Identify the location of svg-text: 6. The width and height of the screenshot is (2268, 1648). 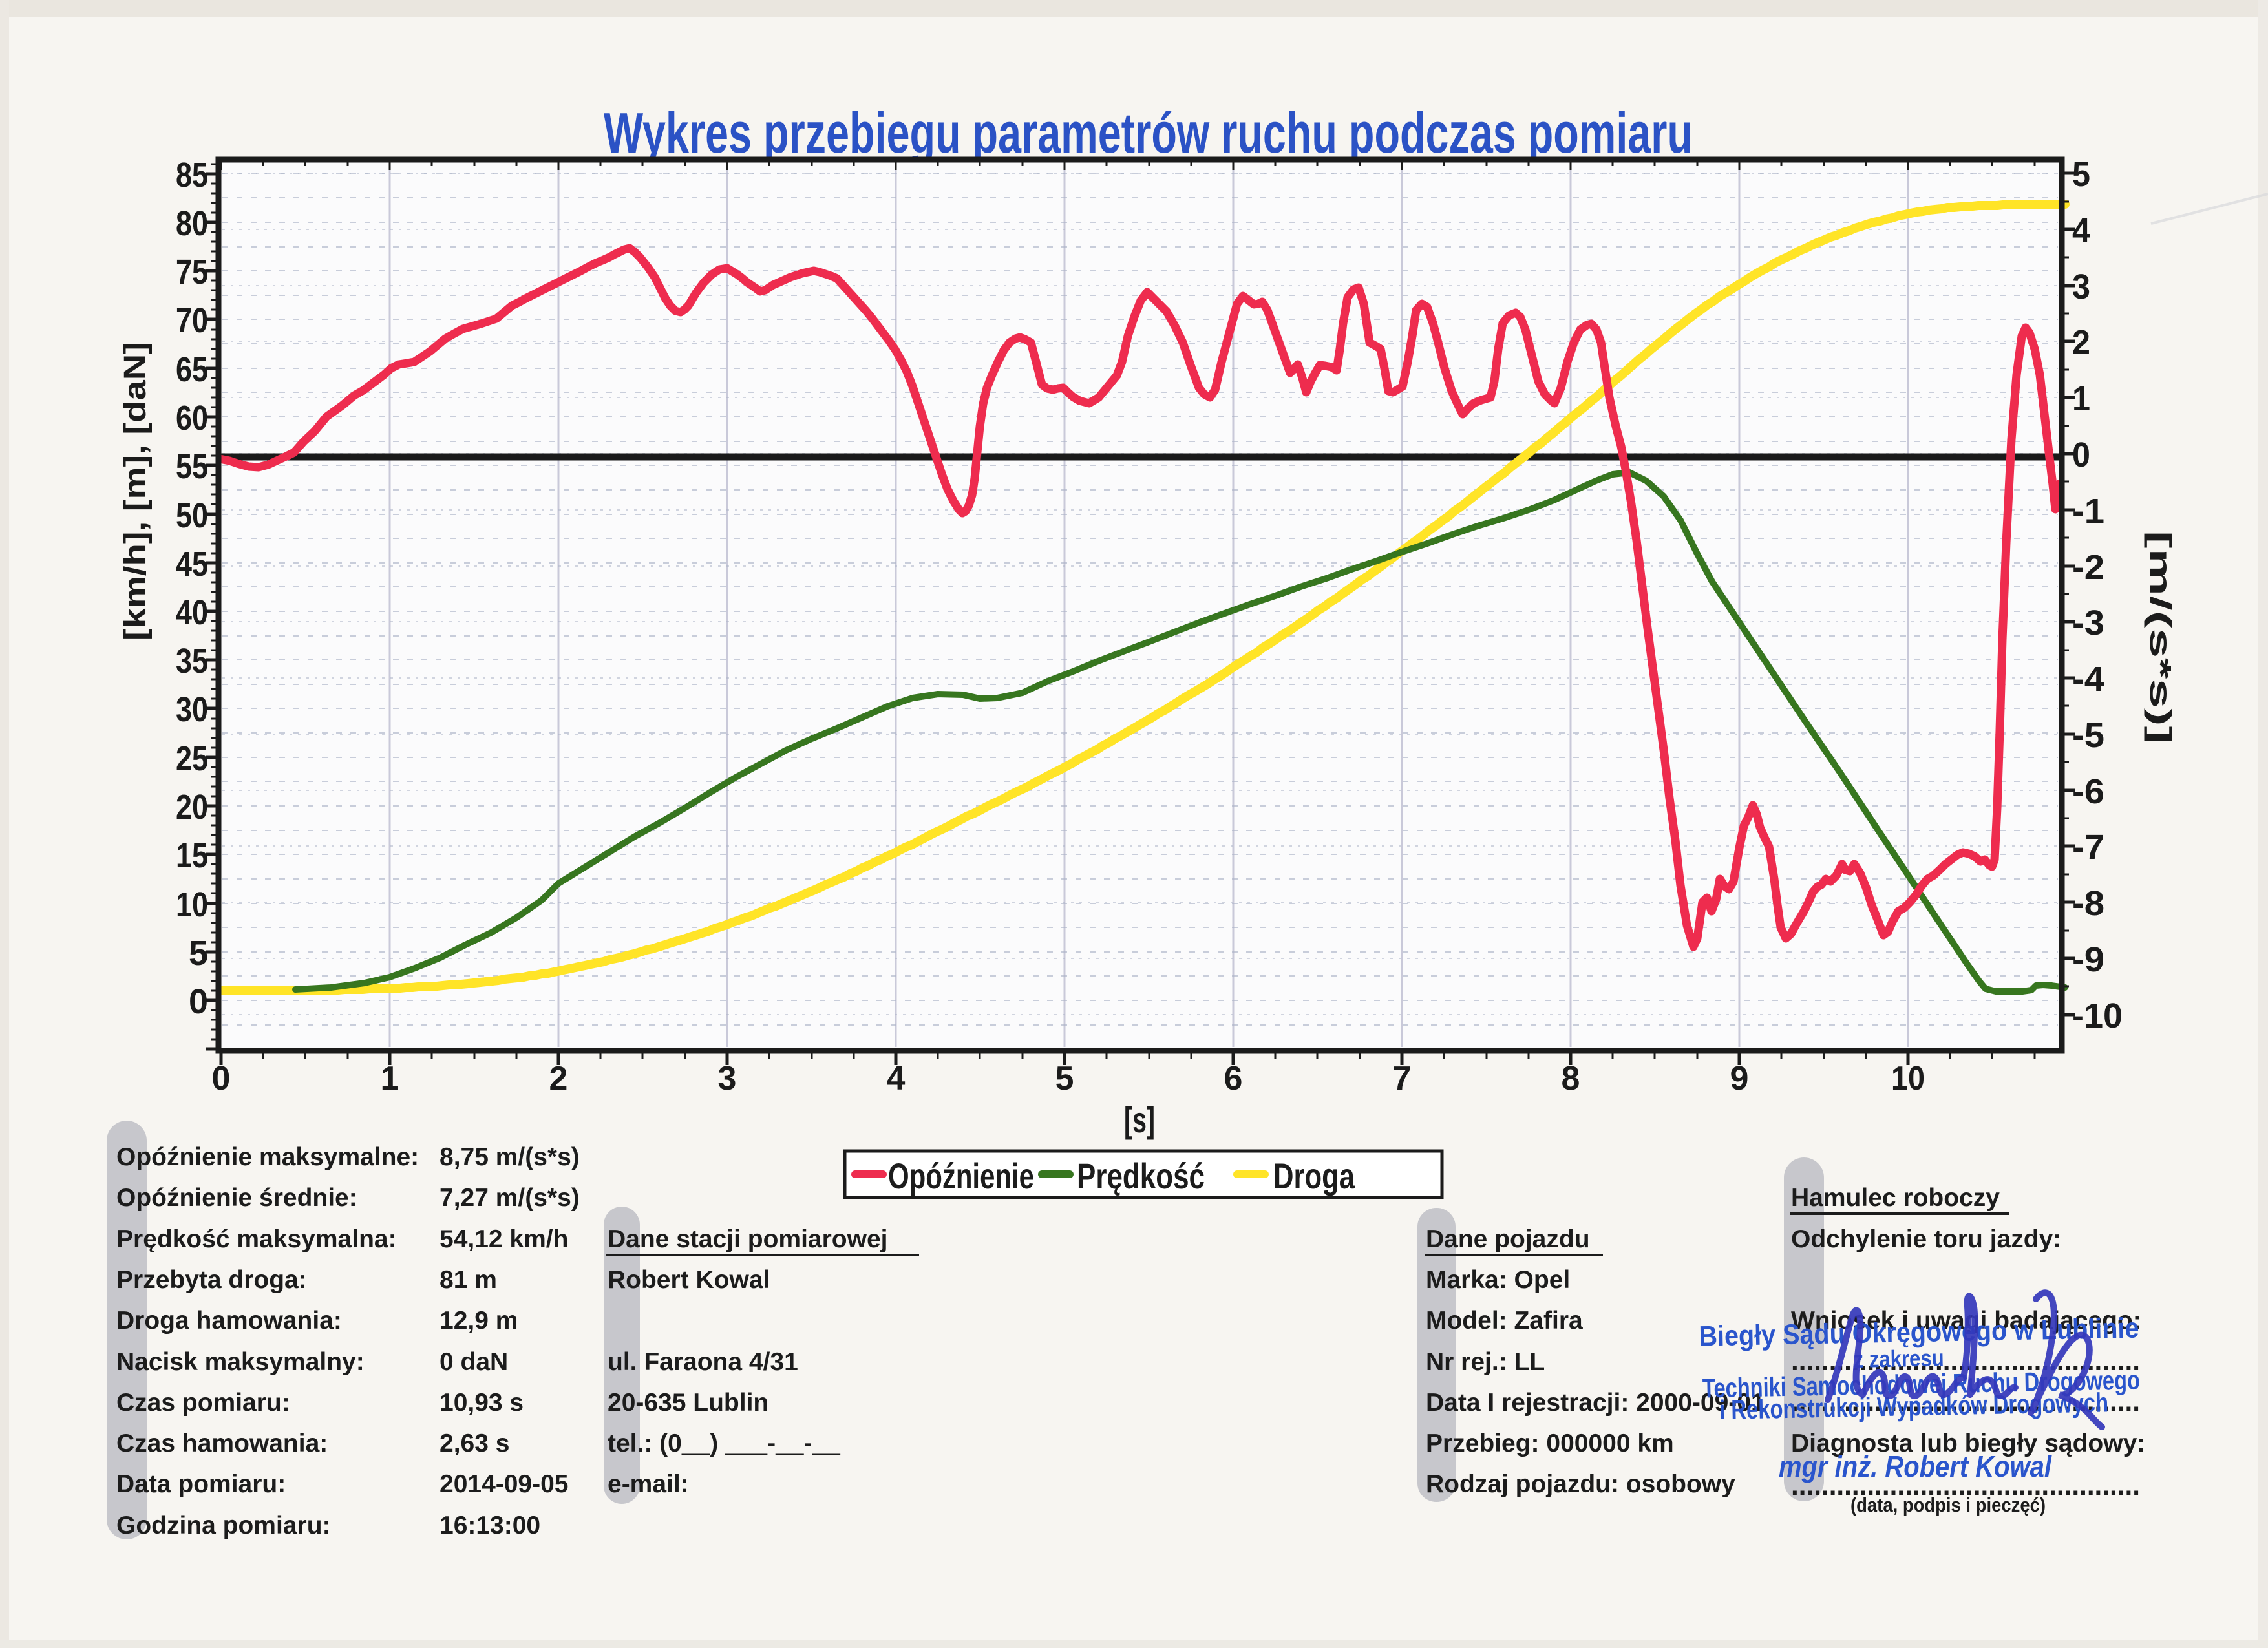
(1233, 1078).